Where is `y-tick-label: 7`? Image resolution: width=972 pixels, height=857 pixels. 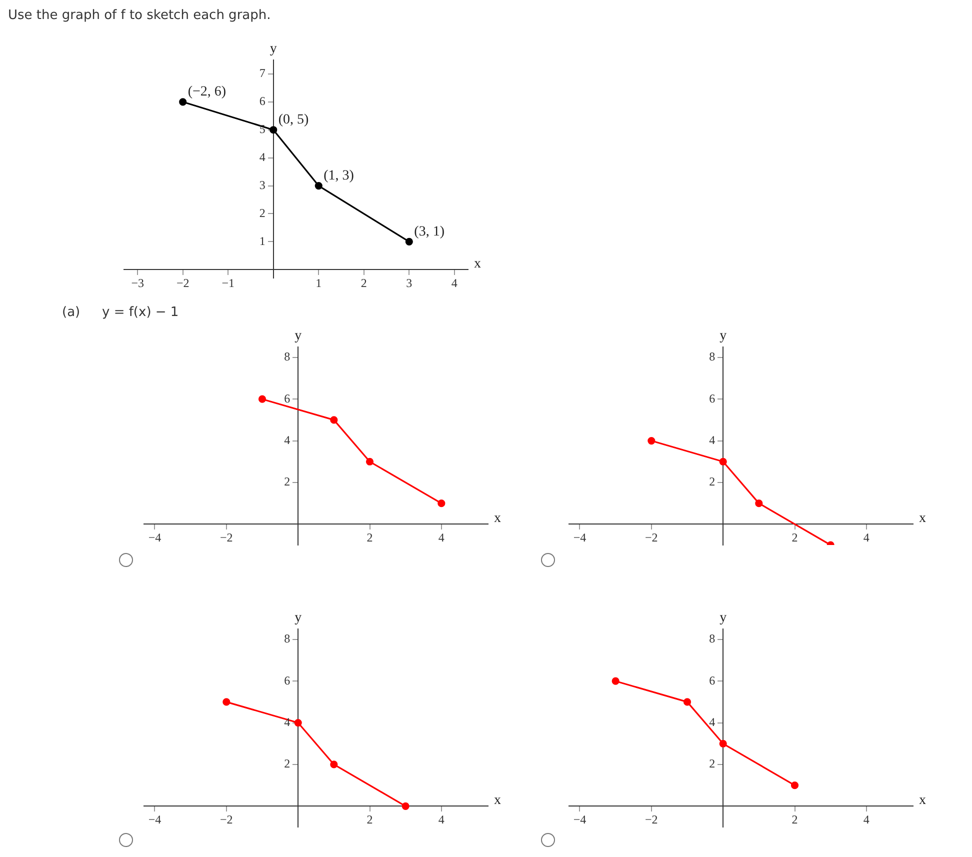 y-tick-label: 7 is located at coordinates (262, 73).